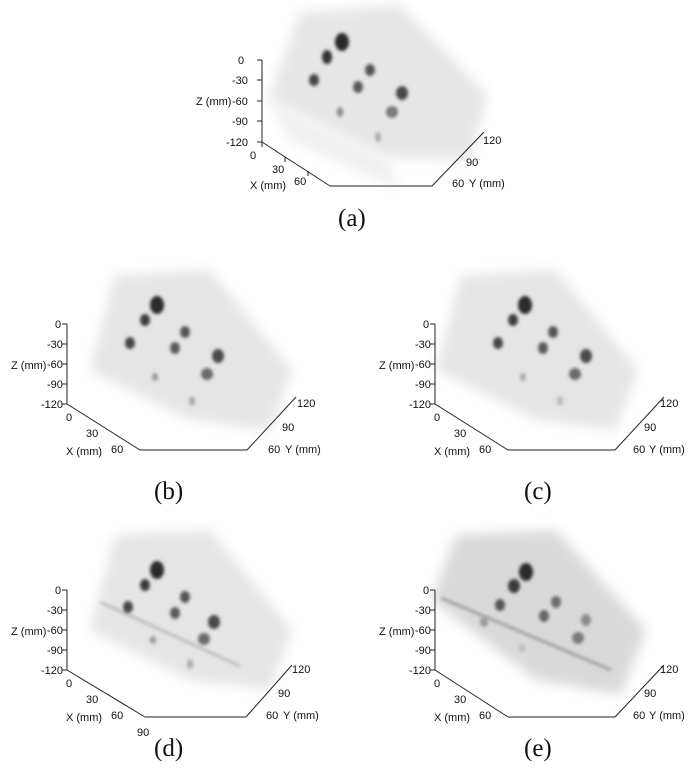  What do you see at coordinates (460, 434) in the screenshot?
I see `x-tick-c-1: 30` at bounding box center [460, 434].